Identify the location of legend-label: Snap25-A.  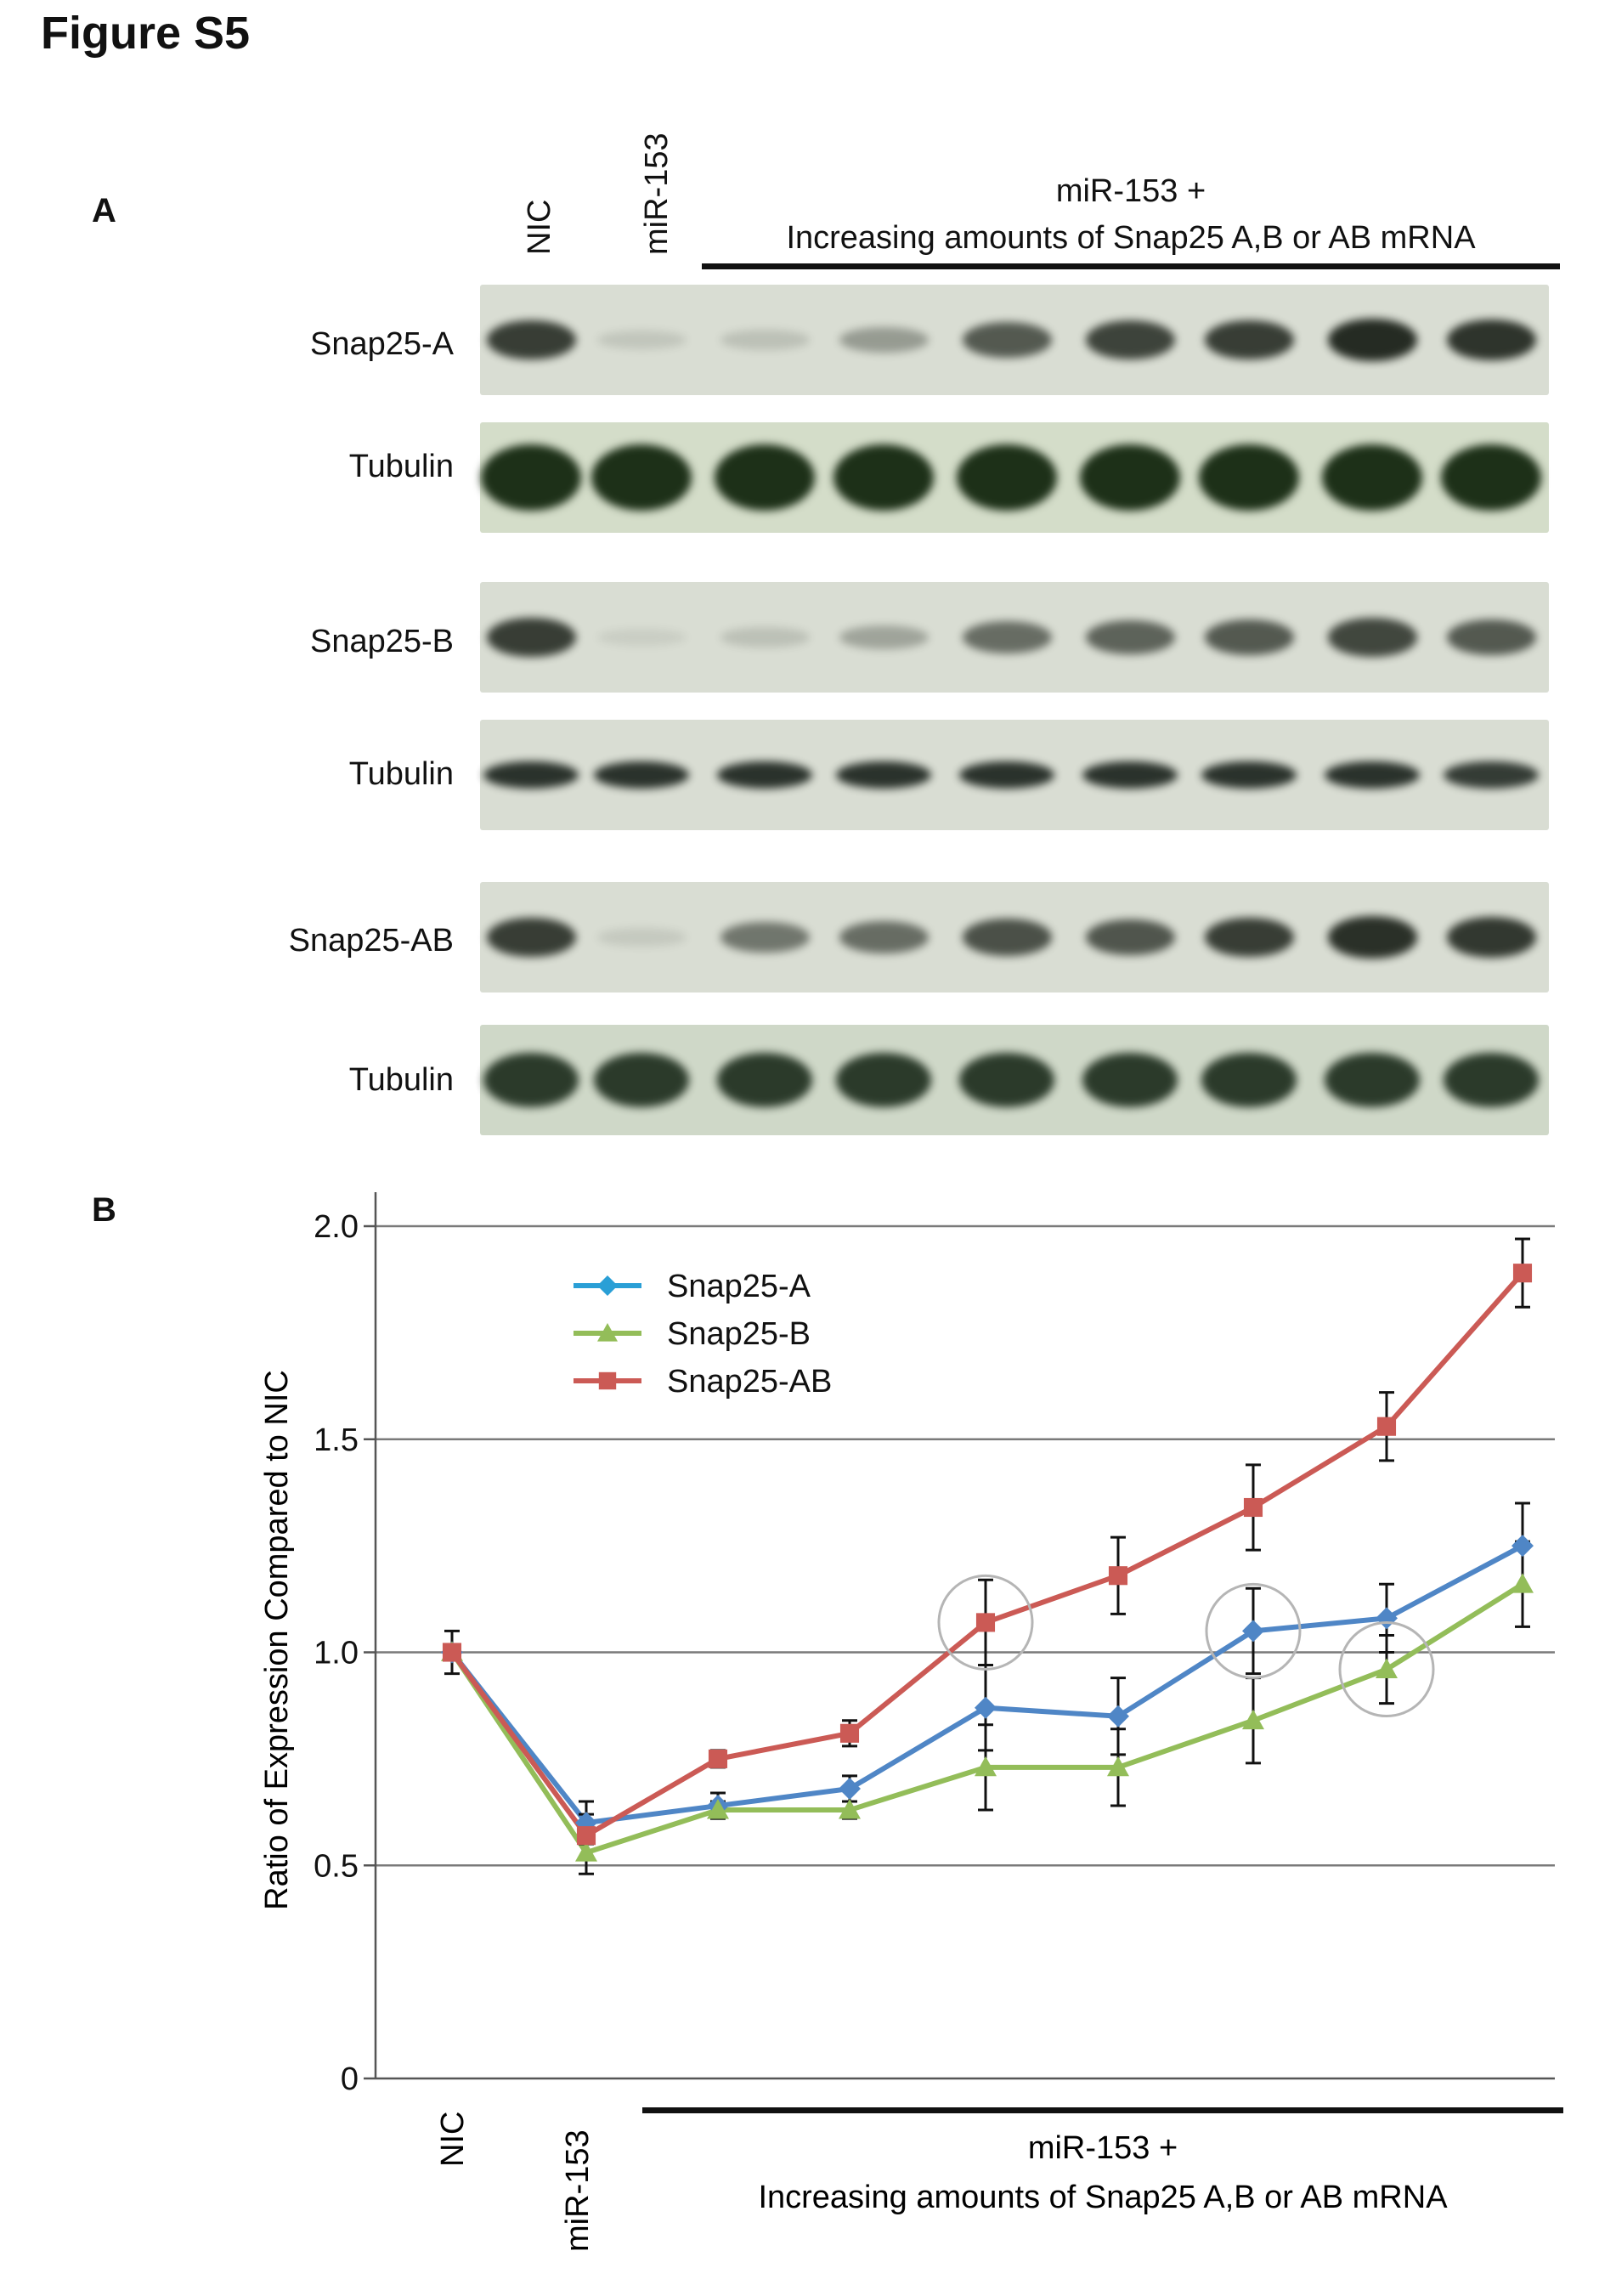
(739, 1286).